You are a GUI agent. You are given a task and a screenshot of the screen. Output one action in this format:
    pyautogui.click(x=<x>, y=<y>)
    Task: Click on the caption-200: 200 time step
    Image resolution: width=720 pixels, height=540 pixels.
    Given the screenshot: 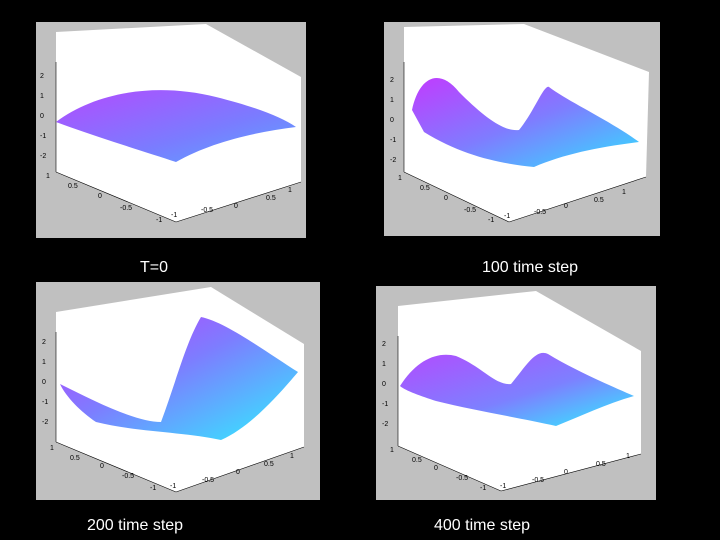 What is the action you would take?
    pyautogui.click(x=135, y=525)
    